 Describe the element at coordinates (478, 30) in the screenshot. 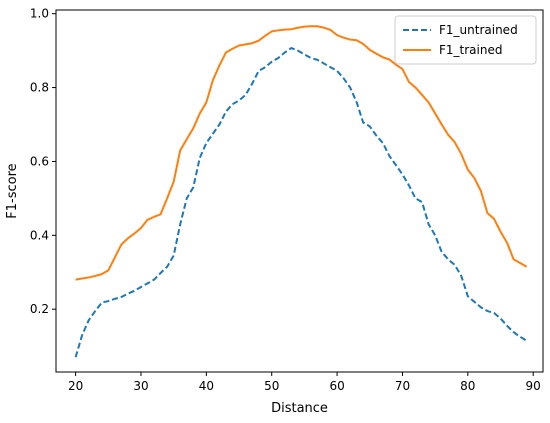

I see `legend-label-f1-untrained: F1_untrained` at that location.